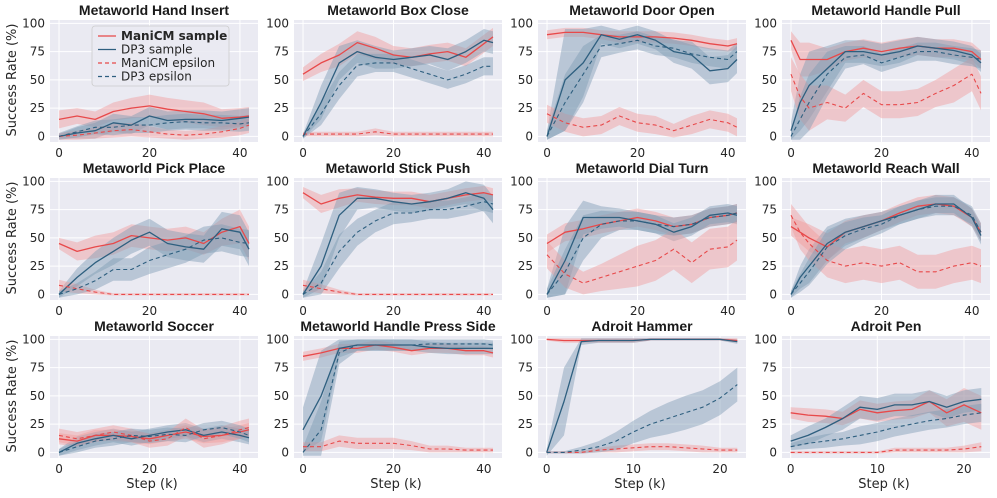 The image size is (997, 498). I want to click on x-axis-label: Step (k), so click(395, 484).